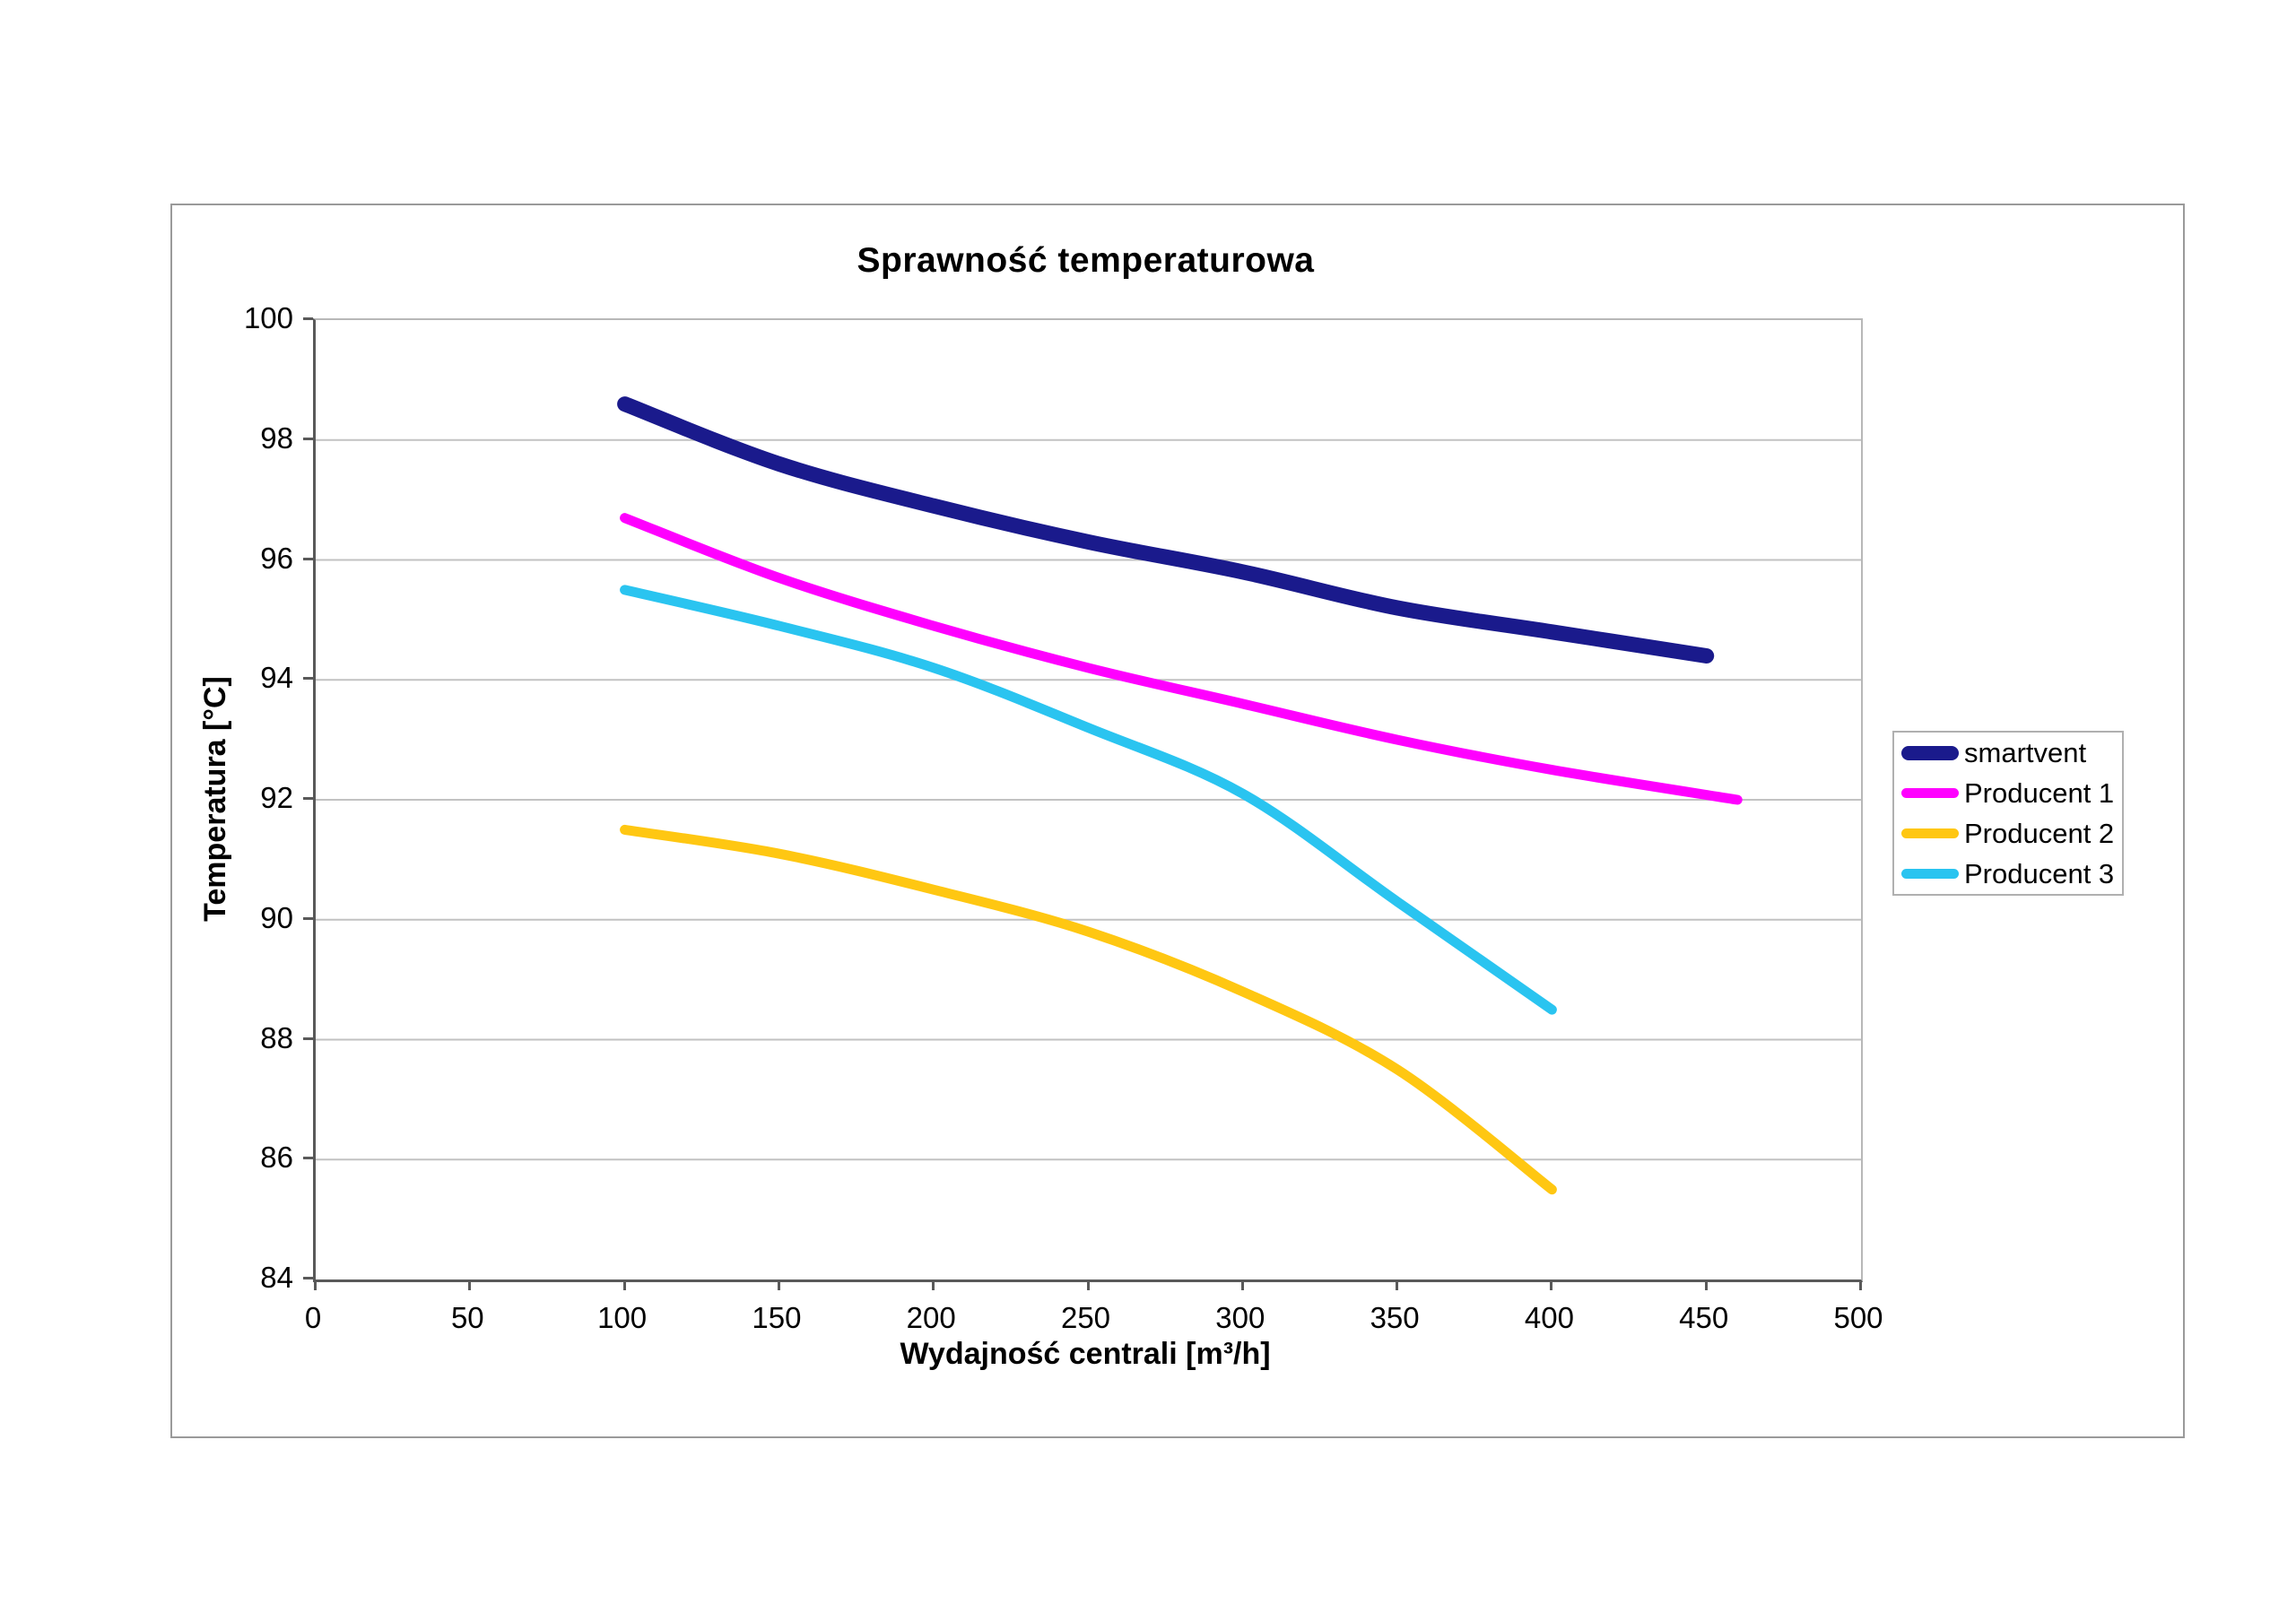  I want to click on legend-entry-smartvent: smartvent, so click(2011, 753).